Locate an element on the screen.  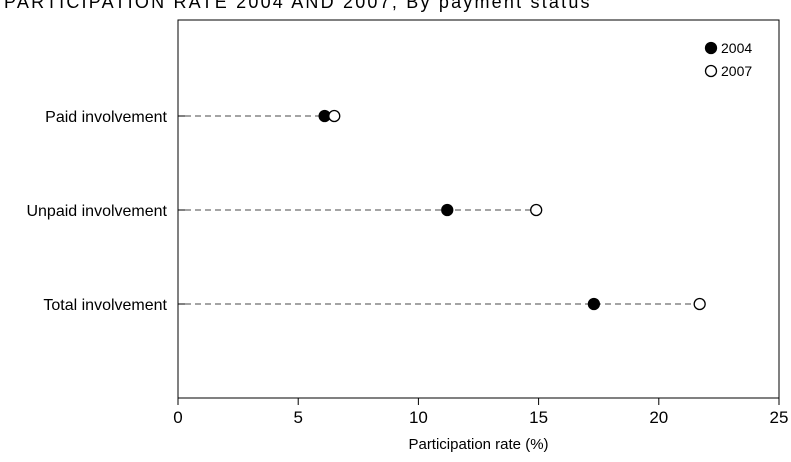
category-label: Total involvement is located at coordinates (105, 305).